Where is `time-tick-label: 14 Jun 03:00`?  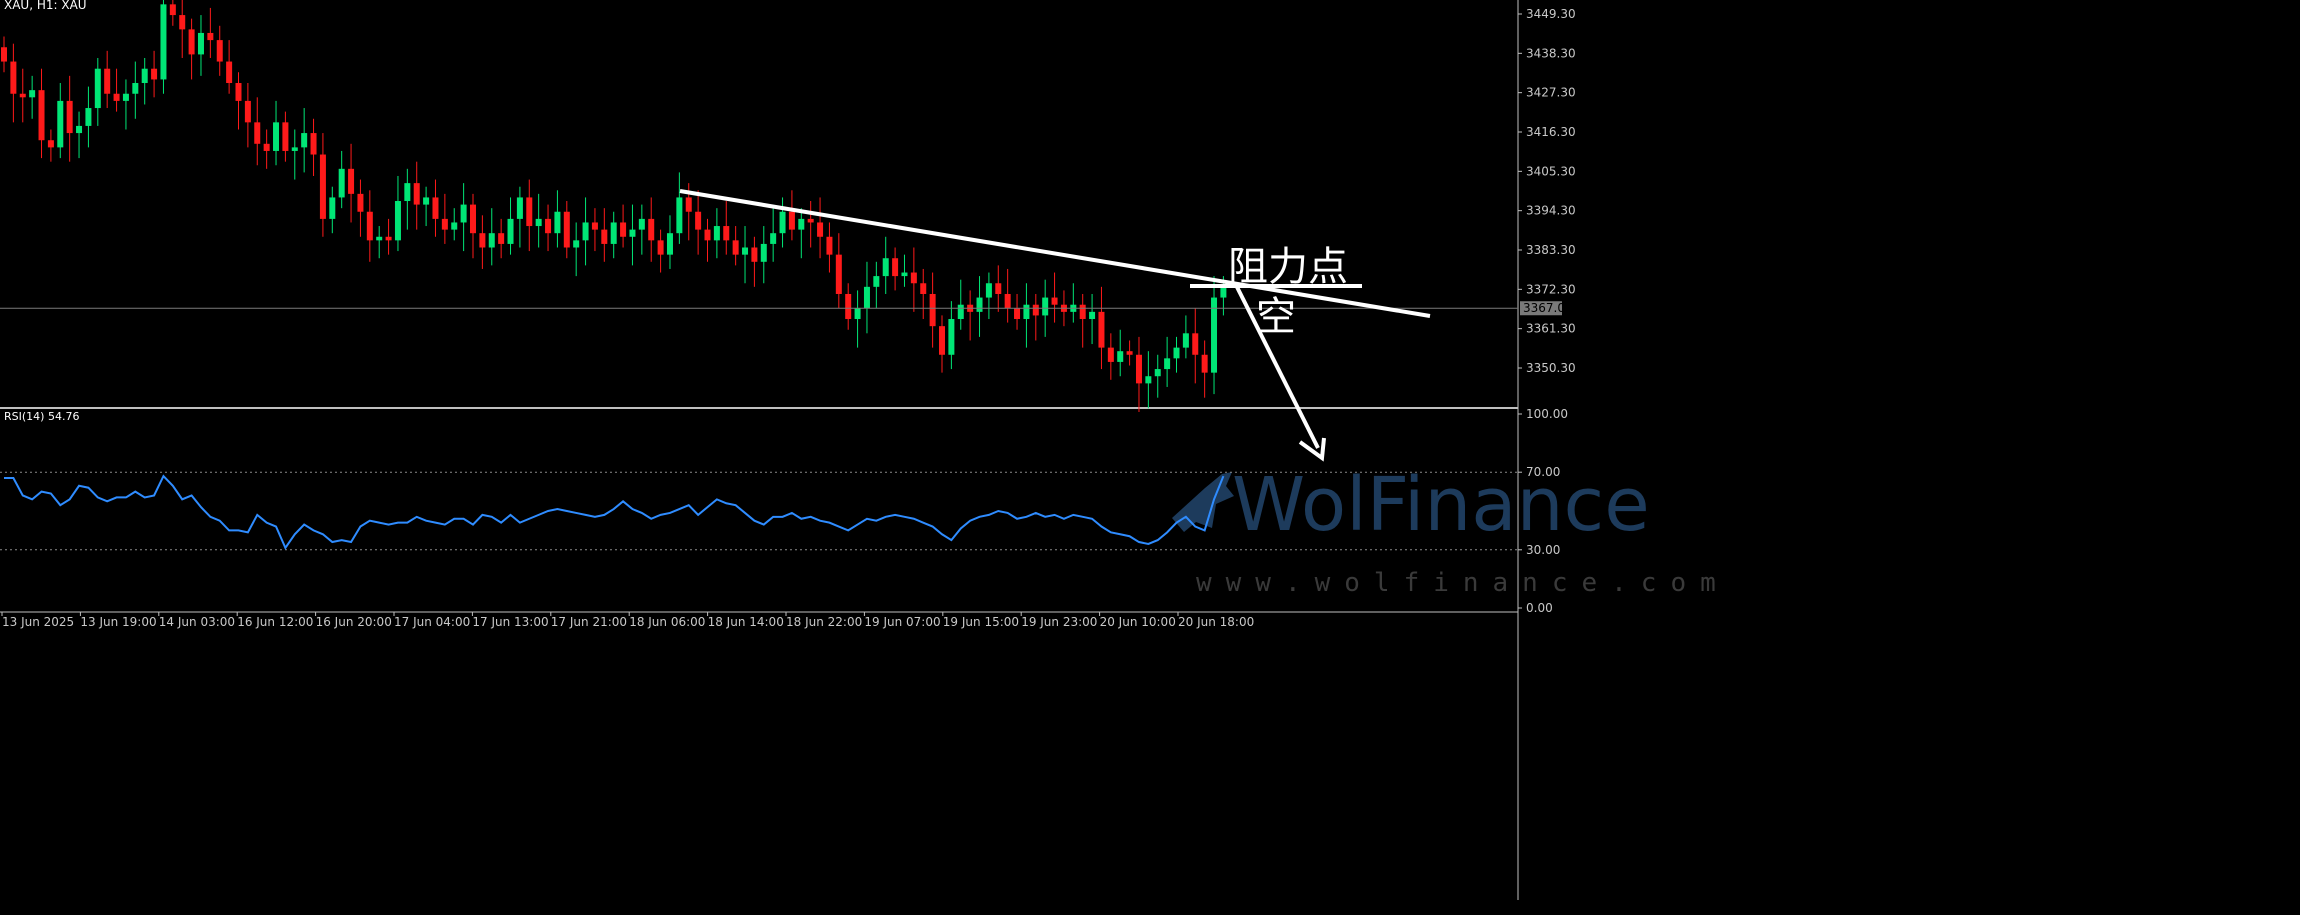
time-tick-label: 14 Jun 03:00 is located at coordinates (197, 622).